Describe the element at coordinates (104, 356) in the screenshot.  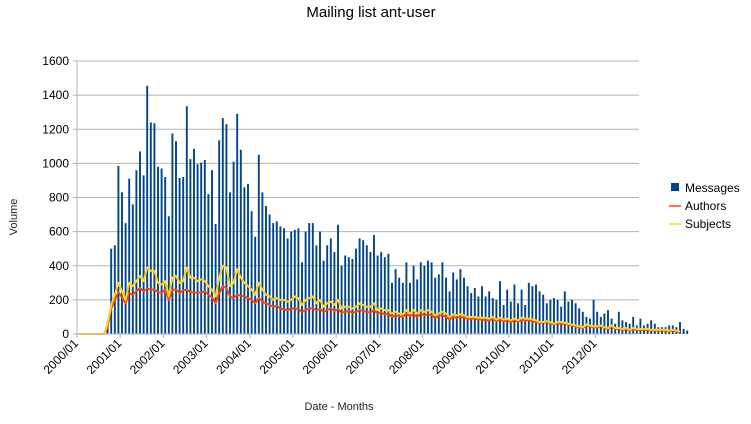
I see `x-tick-label: 2001/01` at that location.